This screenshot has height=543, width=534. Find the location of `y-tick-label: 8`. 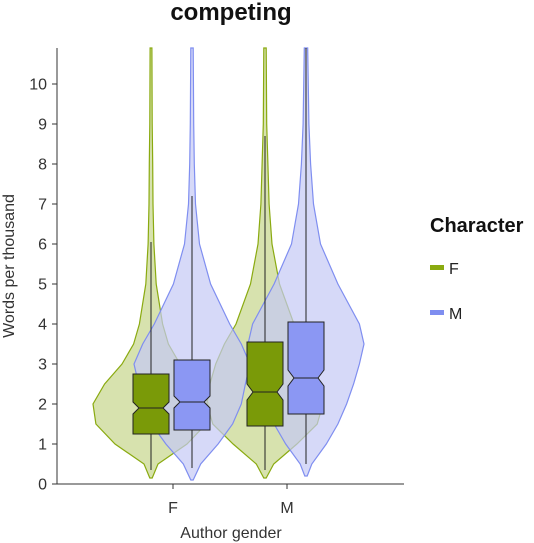

y-tick-label: 8 is located at coordinates (42, 165).